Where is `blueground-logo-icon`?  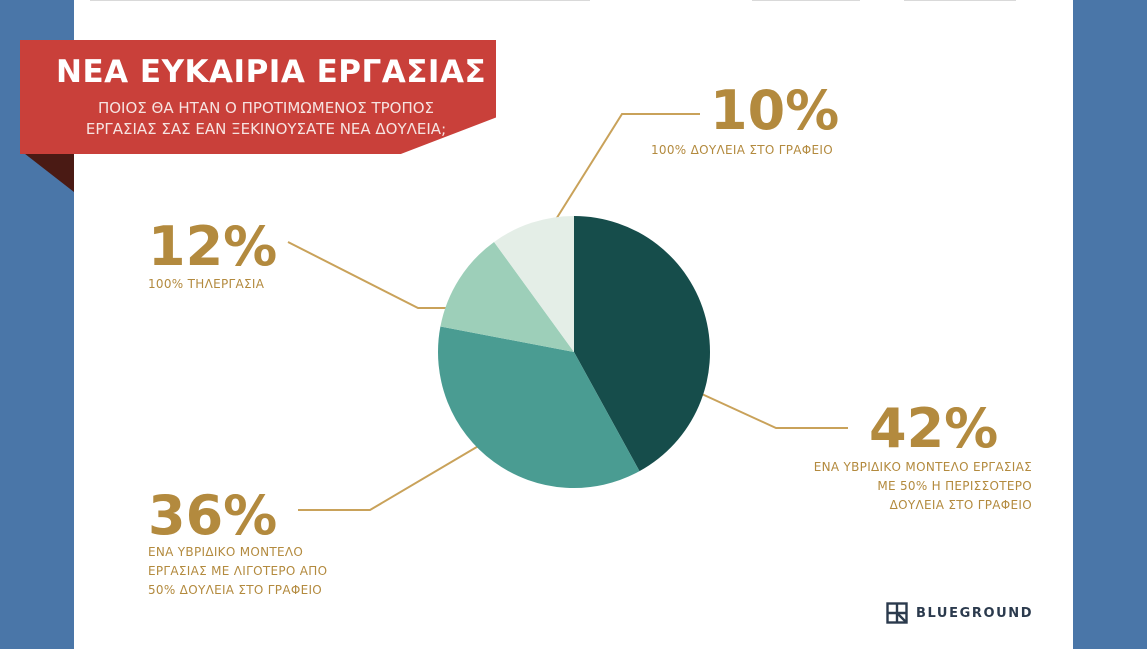
blueground-logo-icon is located at coordinates (897, 613).